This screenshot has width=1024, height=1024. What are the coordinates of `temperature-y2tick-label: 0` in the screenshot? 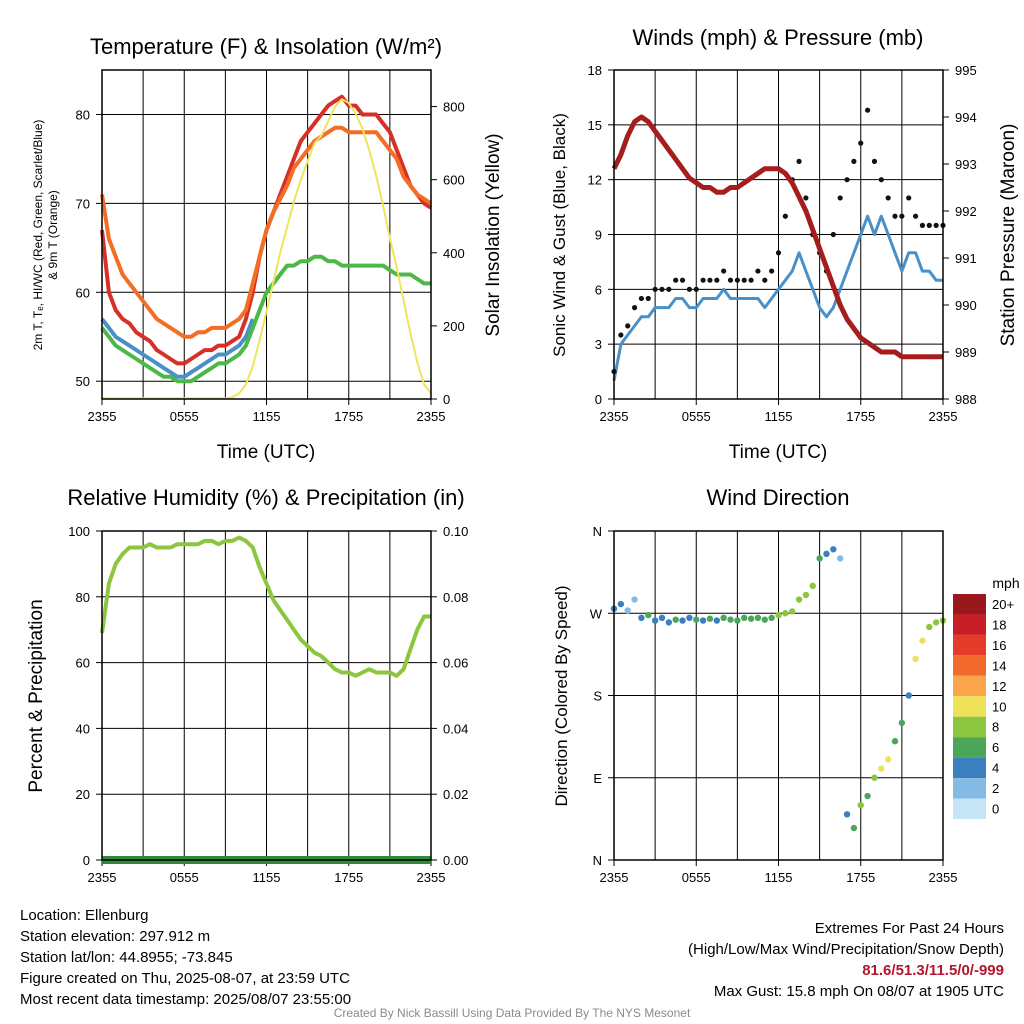 It's located at (446, 399).